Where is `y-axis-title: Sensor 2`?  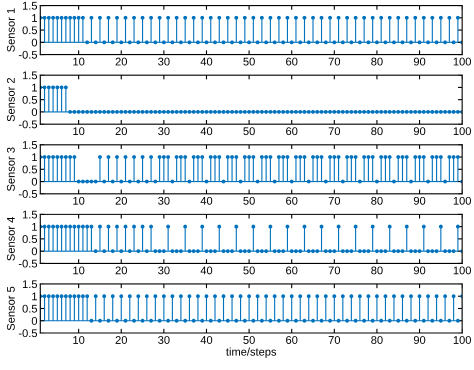
y-axis-title: Sensor 2 is located at coordinates (10, 100).